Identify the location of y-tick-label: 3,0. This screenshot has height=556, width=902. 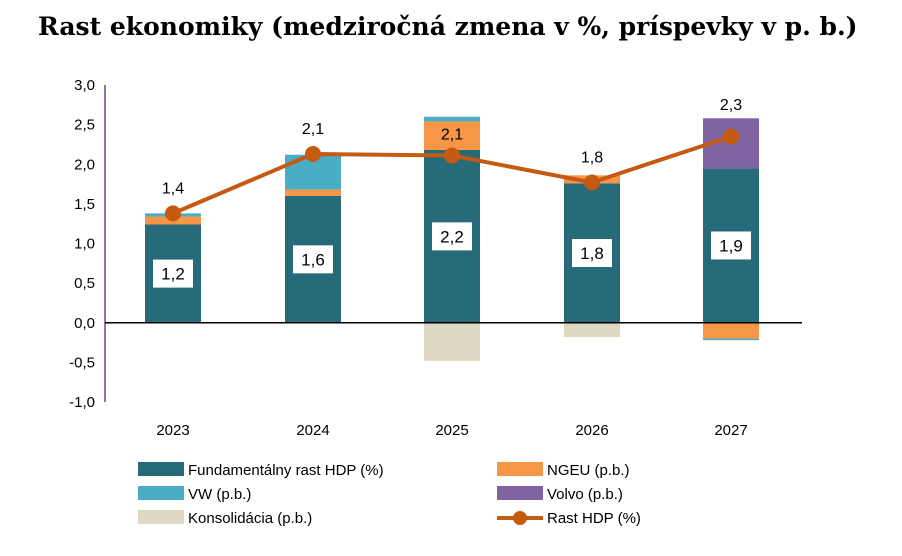
(84, 85).